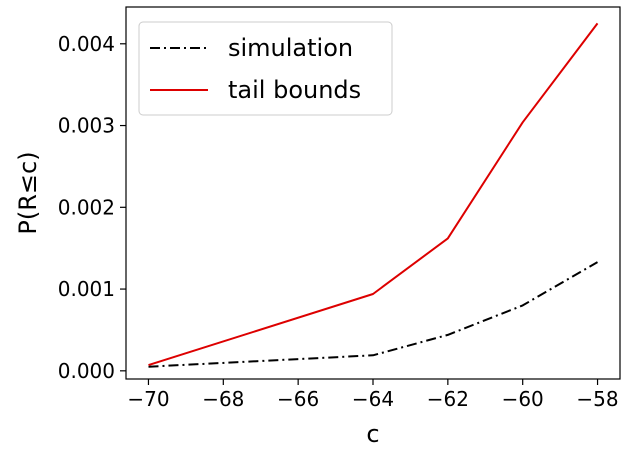  Describe the element at coordinates (223, 399) in the screenshot. I see `x-tick-label: −68` at that location.